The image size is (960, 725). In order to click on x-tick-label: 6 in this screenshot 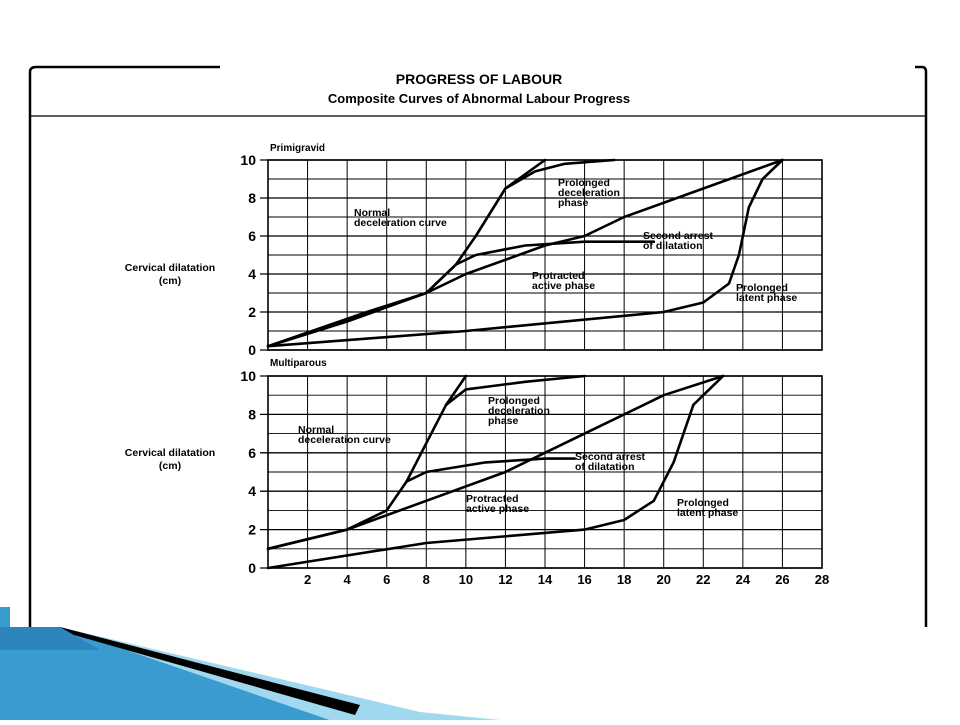, I will do `click(386, 579)`.